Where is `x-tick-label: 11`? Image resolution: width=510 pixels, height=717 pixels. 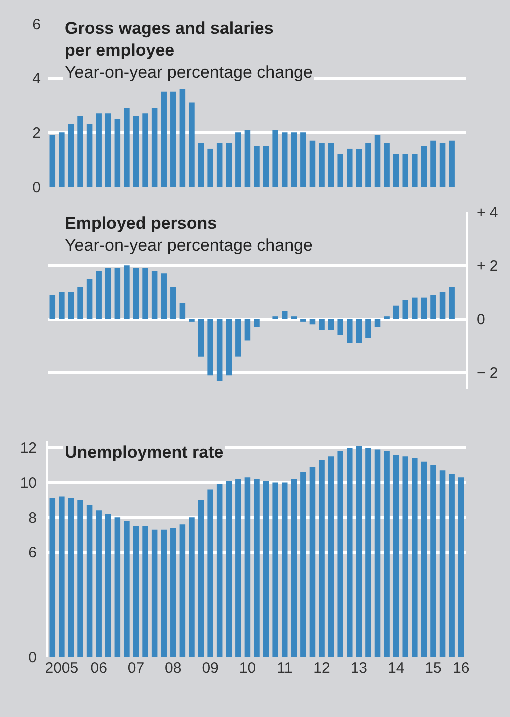
x-tick-label: 11 is located at coordinates (285, 668).